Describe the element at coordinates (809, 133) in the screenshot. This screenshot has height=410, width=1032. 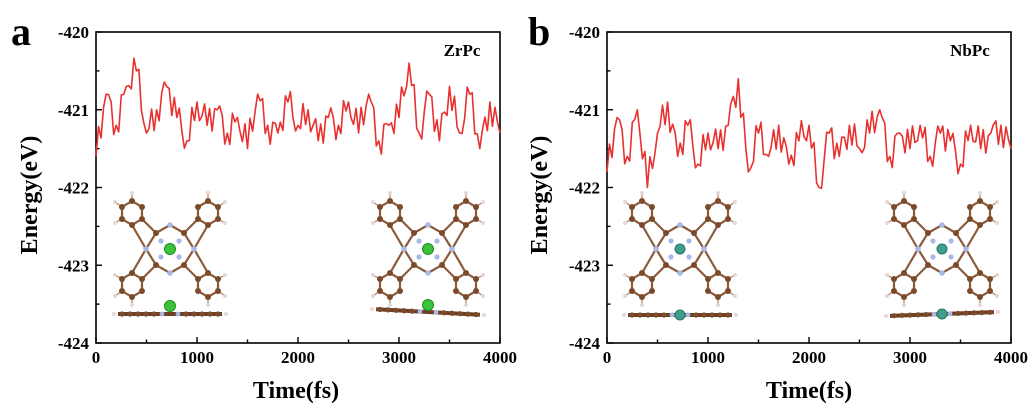
I see `energy-trace-b` at that location.